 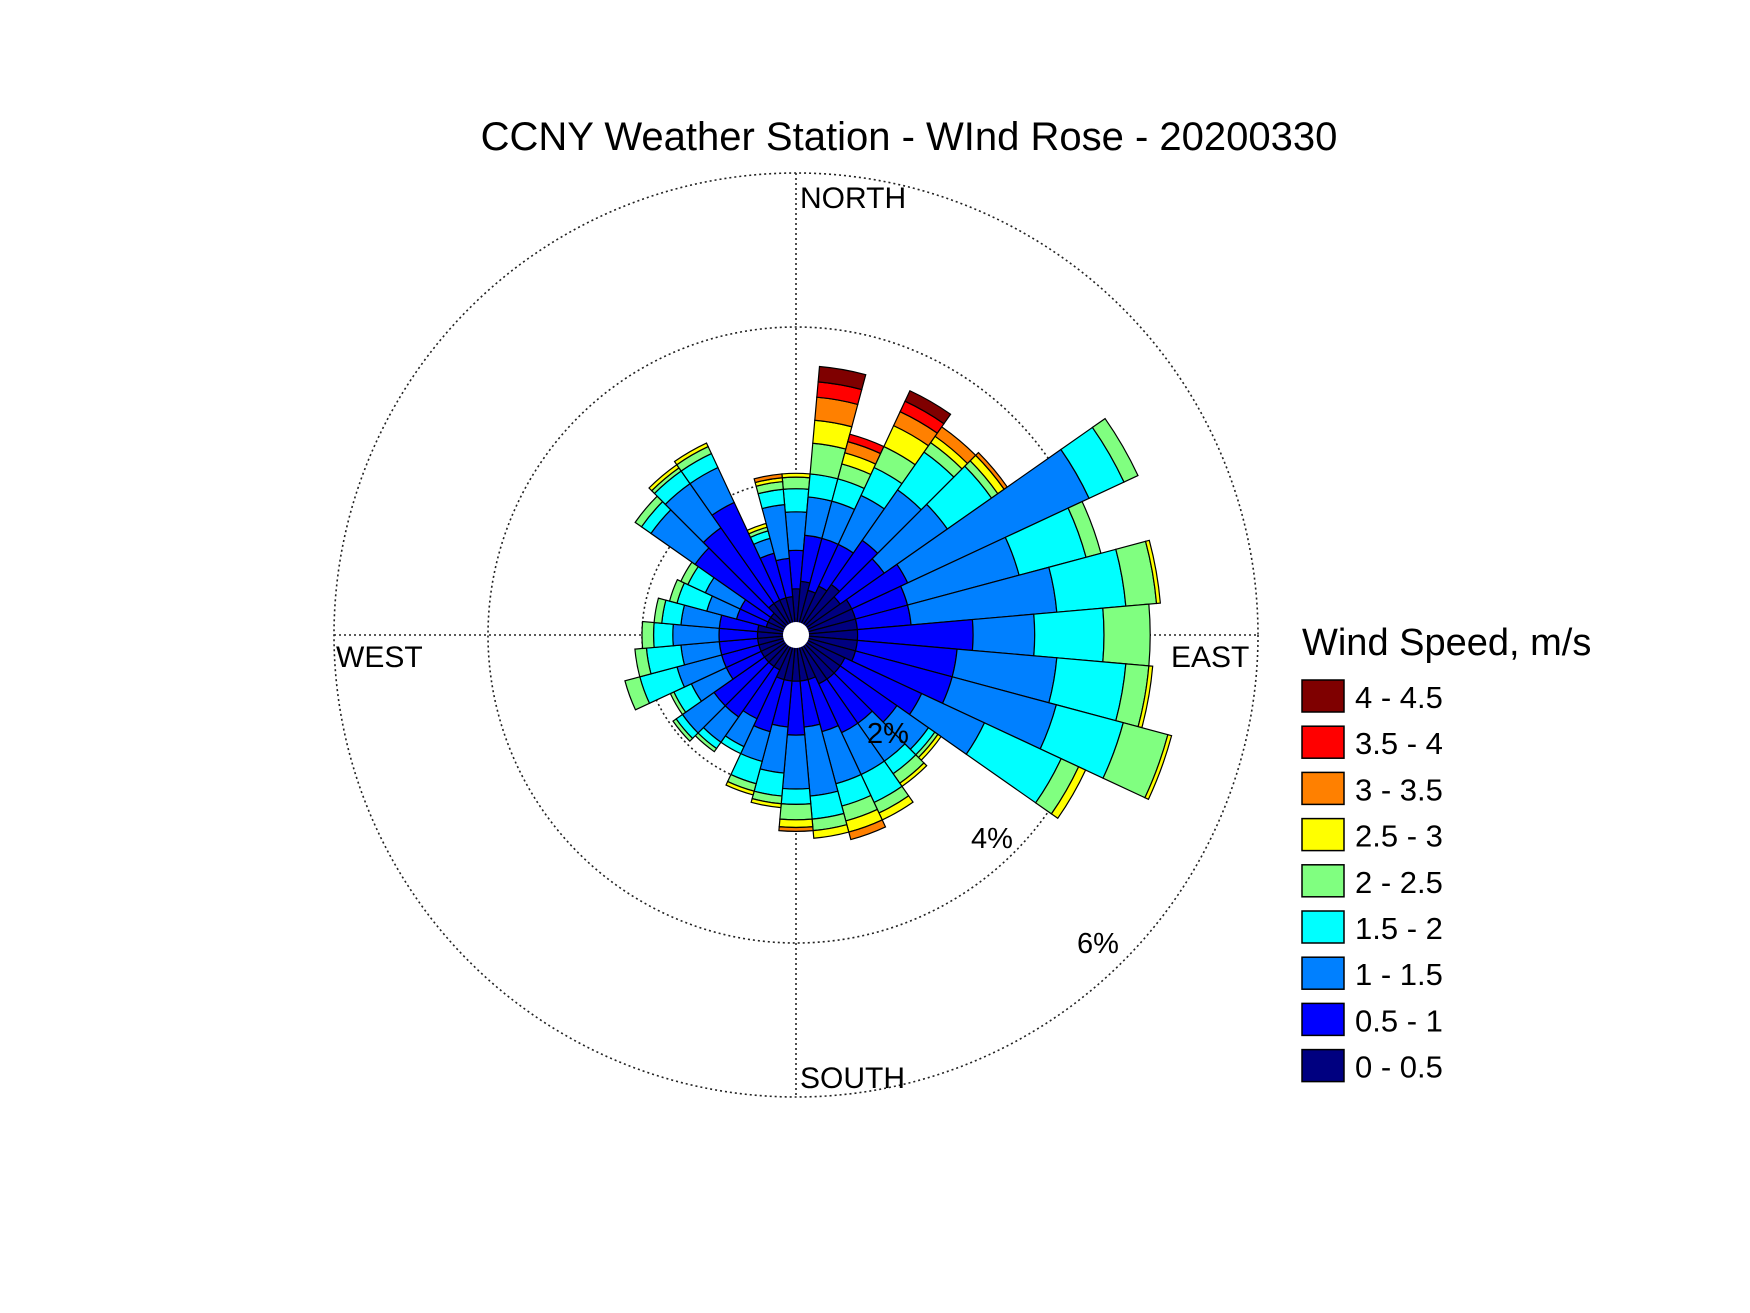 What do you see at coordinates (1126, 635) in the screenshot?
I see `wedge-dir90-bin4` at bounding box center [1126, 635].